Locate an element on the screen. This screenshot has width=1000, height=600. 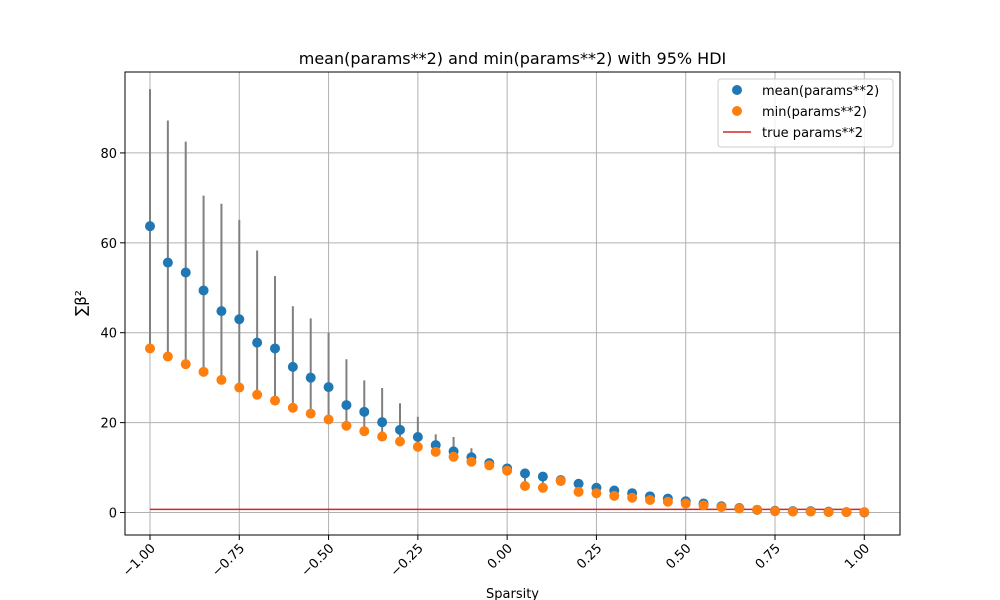
legend-box is located at coordinates (805, 113).